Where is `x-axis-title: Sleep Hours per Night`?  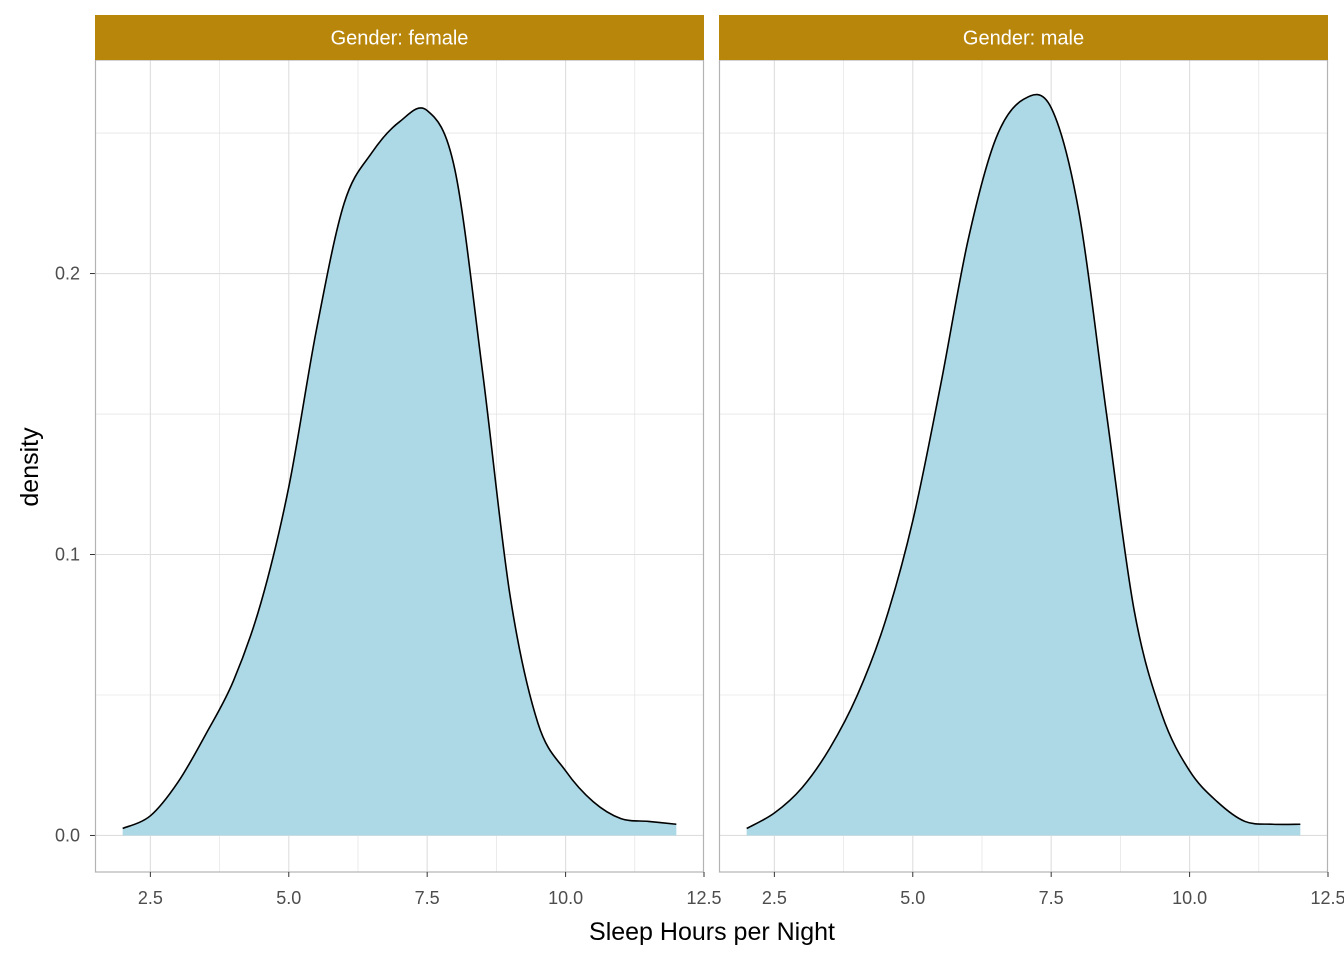 x-axis-title: Sleep Hours per Night is located at coordinates (712, 932).